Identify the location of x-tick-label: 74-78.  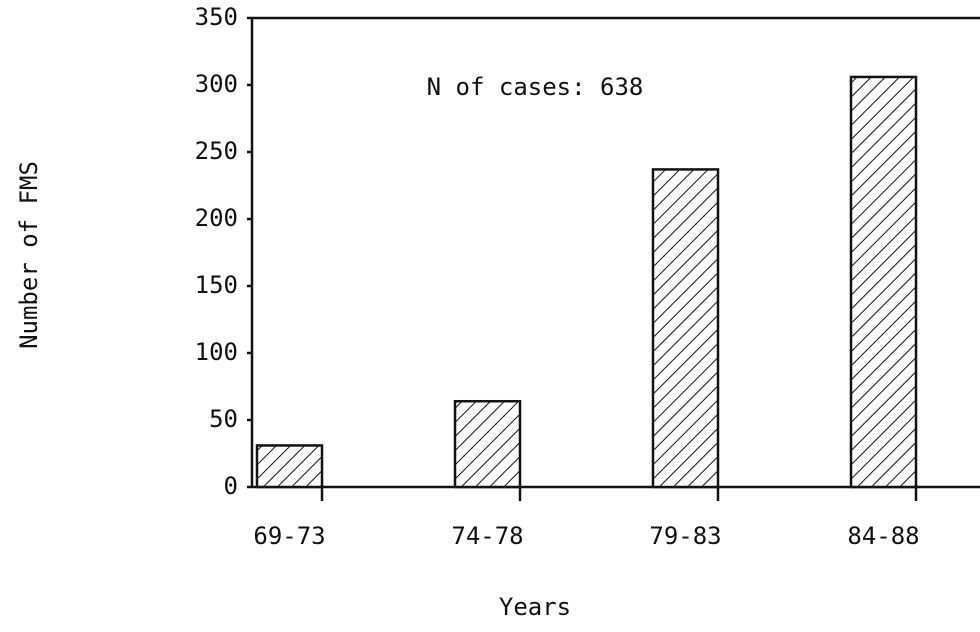
(487, 536).